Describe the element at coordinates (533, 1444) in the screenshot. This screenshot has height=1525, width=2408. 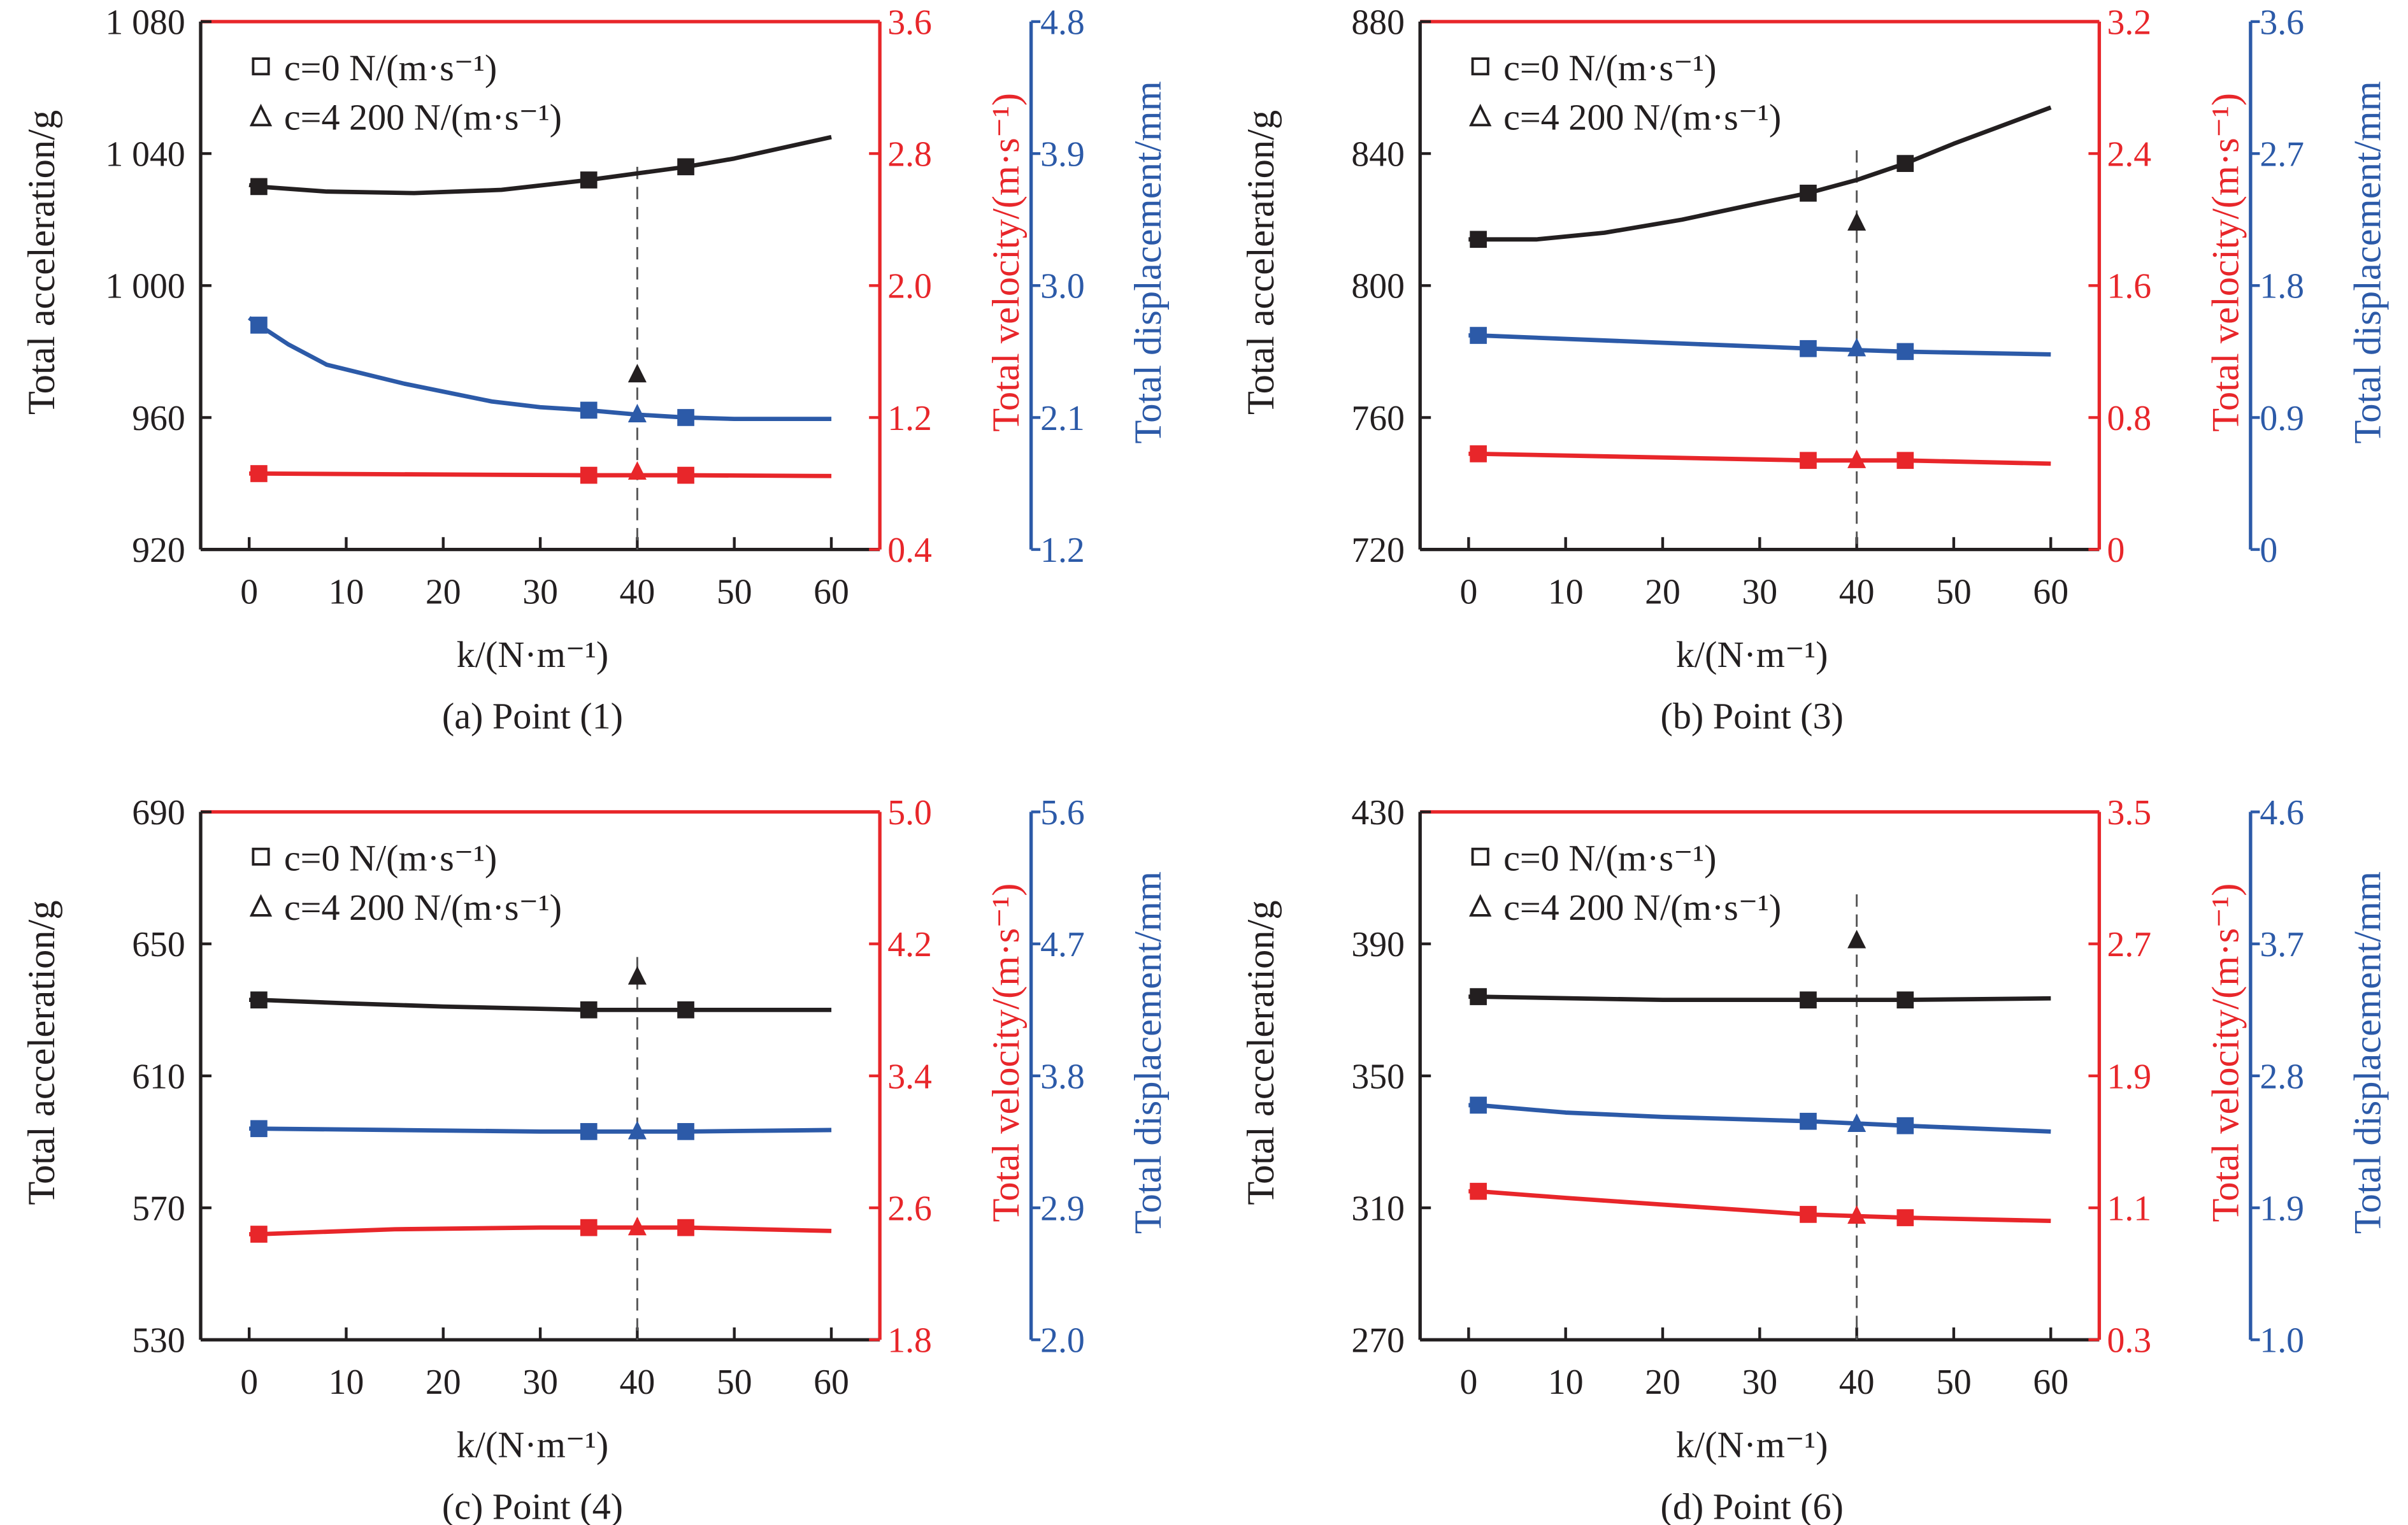
I see `x-axis-title: k/(N·m⁻¹)` at that location.